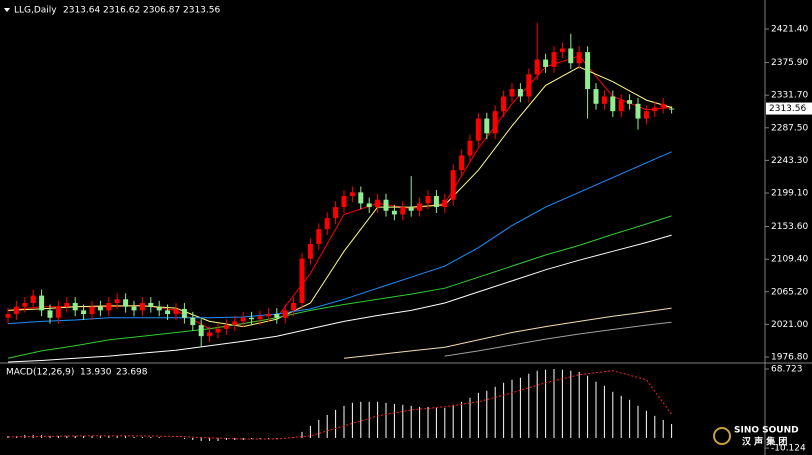  I want to click on y-tick-label: 2243.30, so click(789, 161).